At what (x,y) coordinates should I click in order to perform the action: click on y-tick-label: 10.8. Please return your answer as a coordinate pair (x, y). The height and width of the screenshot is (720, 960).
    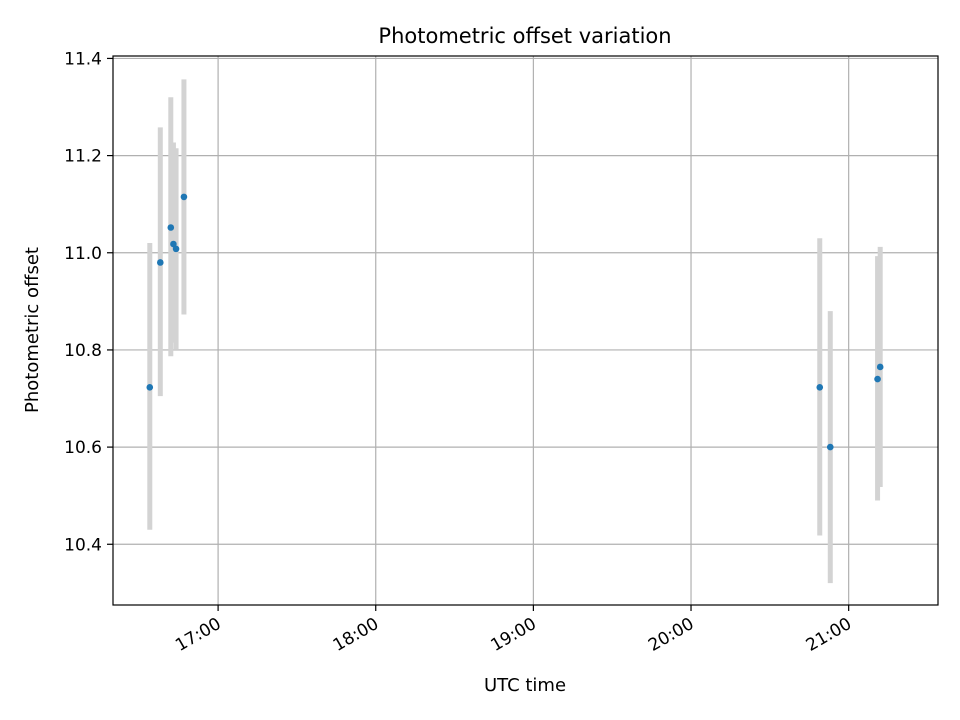
    Looking at the image, I should click on (83, 351).